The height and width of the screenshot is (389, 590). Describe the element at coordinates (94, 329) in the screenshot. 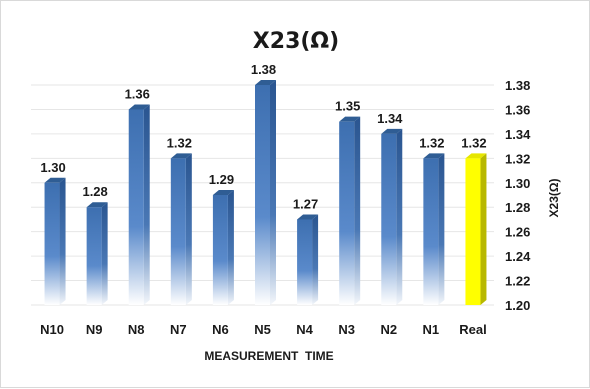

I see `x-tick-label: N9` at that location.